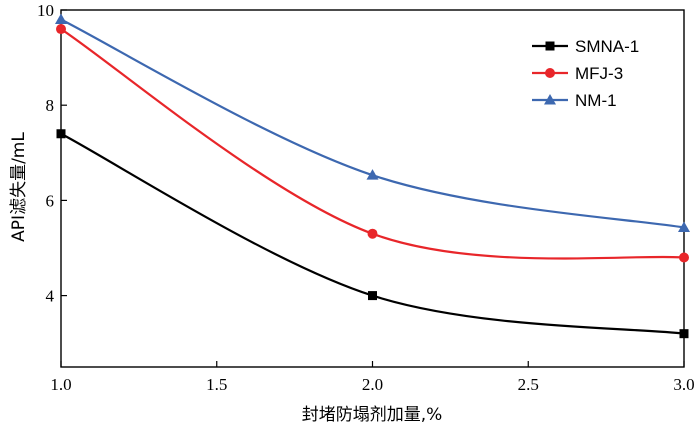 The height and width of the screenshot is (432, 700). I want to click on x-axis-ticks: 1.0 1.5 2.0 2.5 3.0, so click(372, 377).